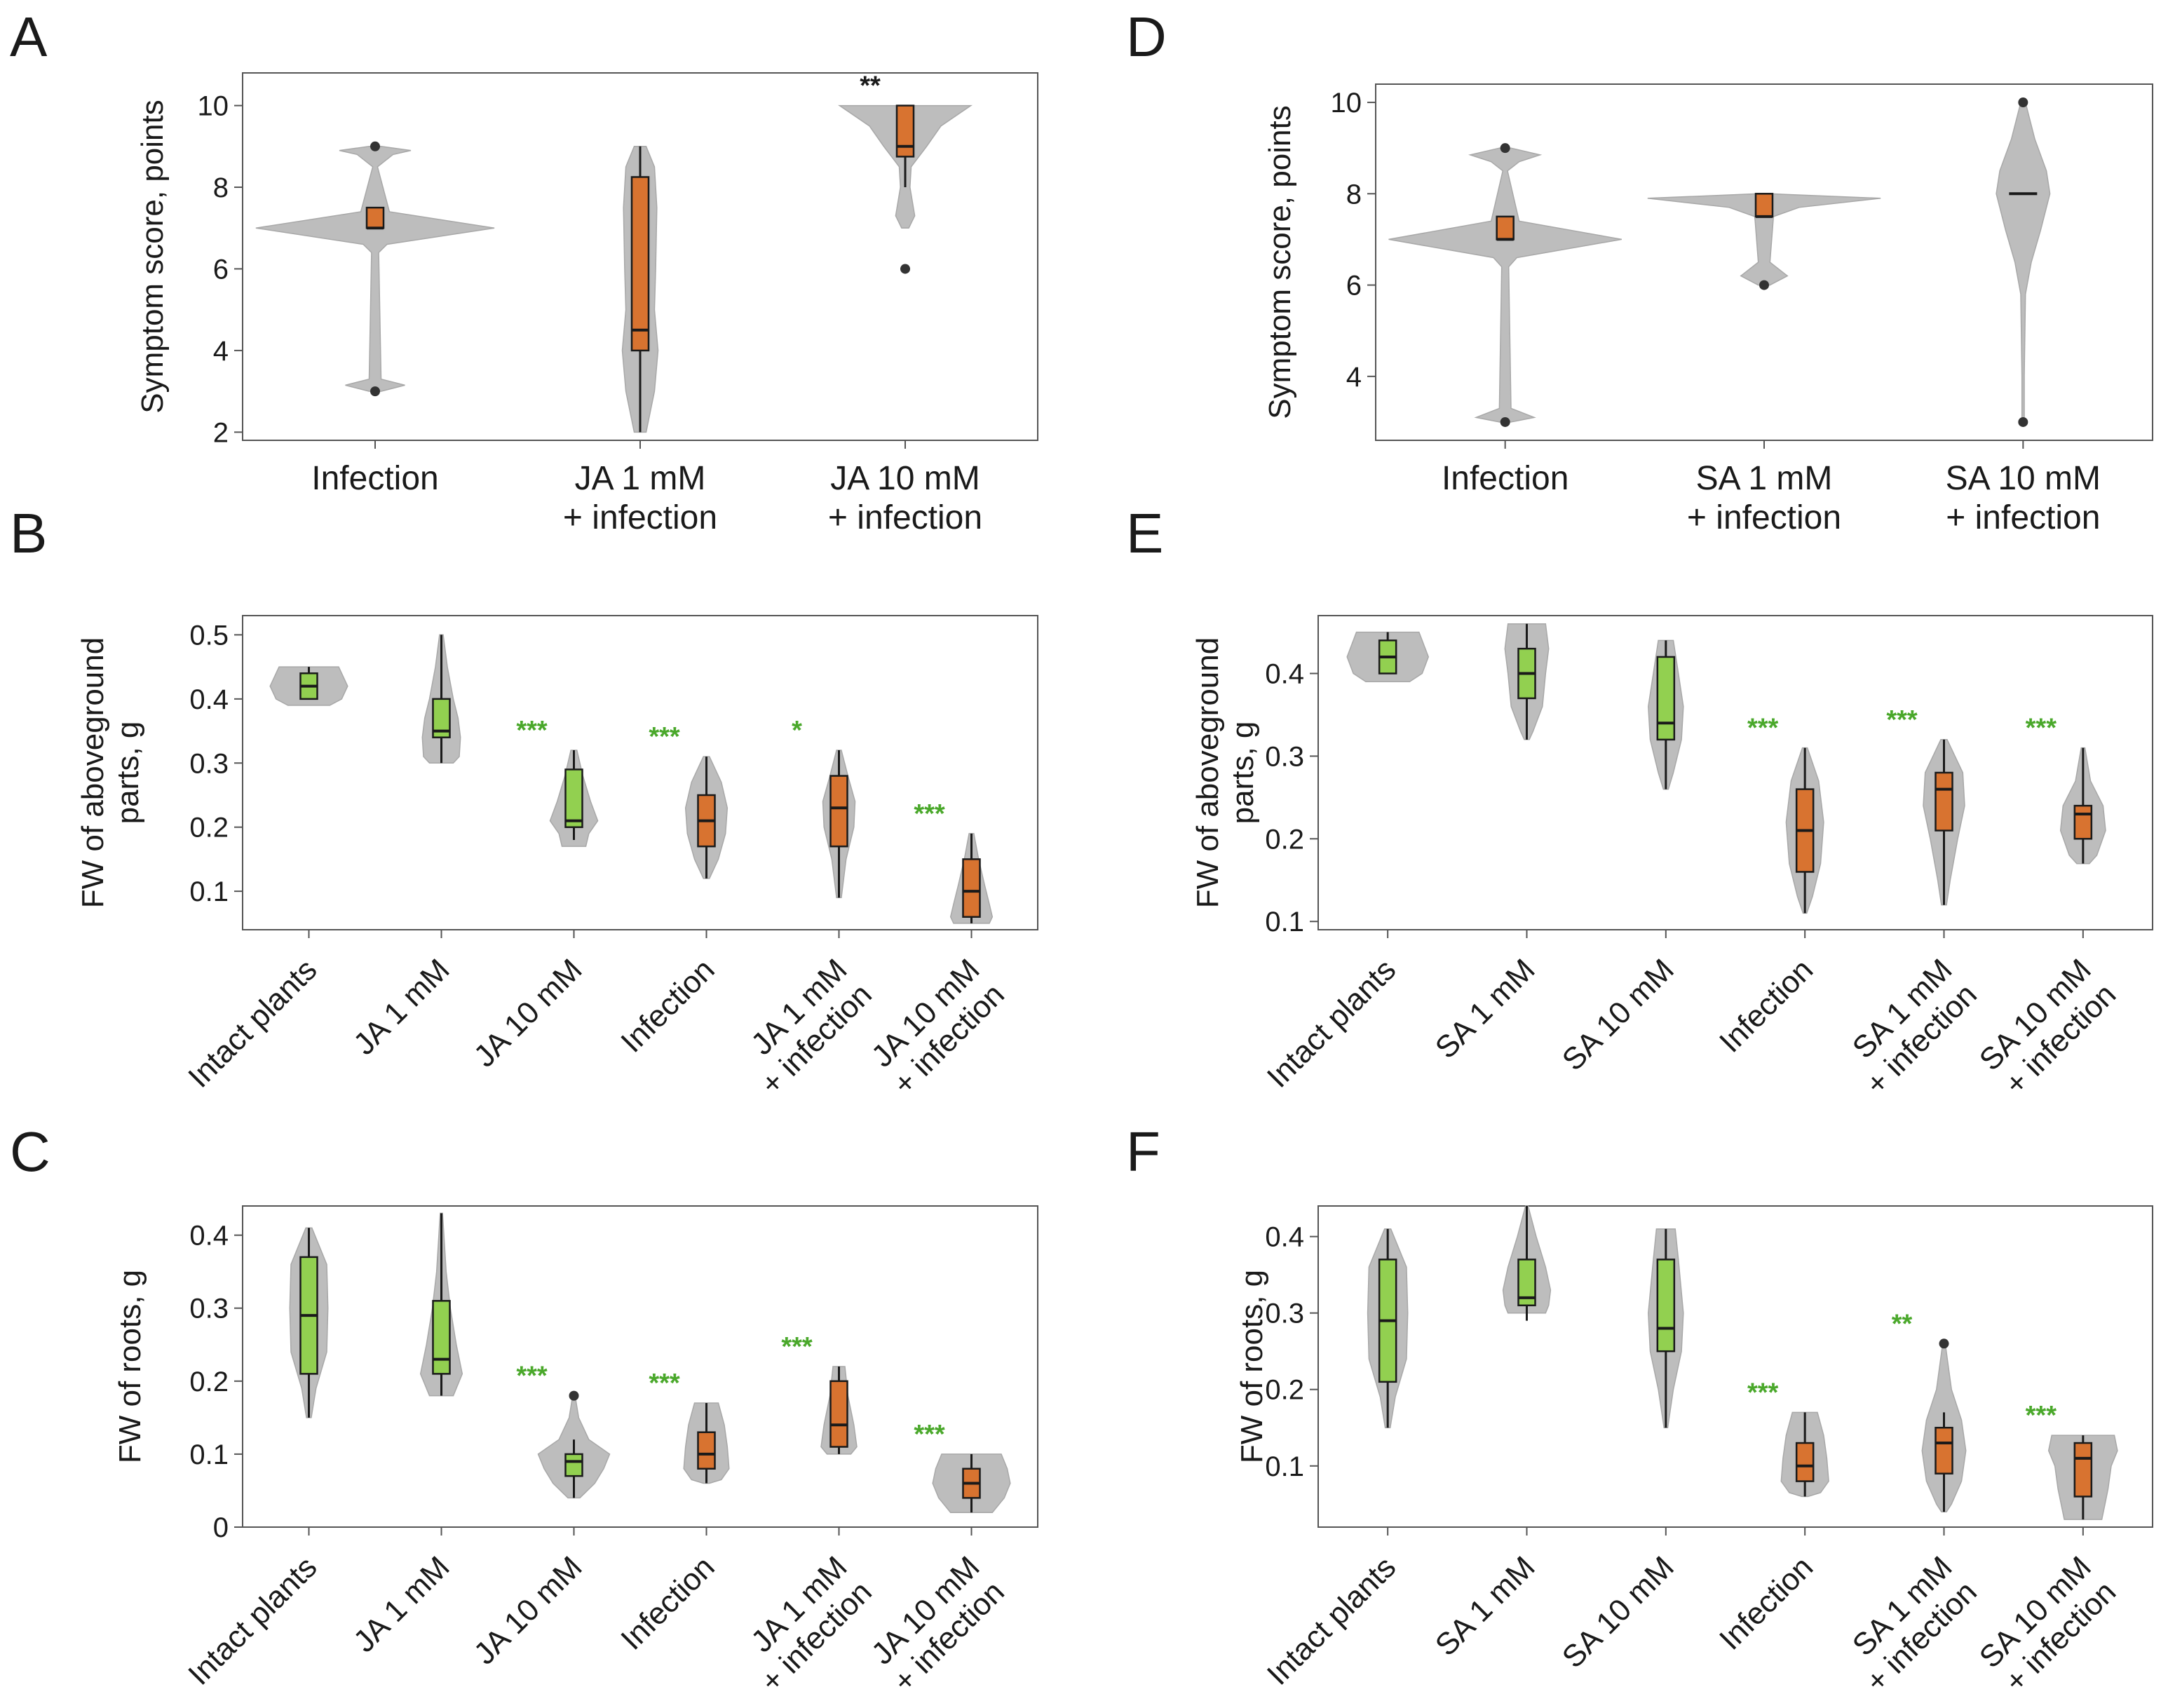  I want to click on y-tick-label: 6, so click(1354, 286).